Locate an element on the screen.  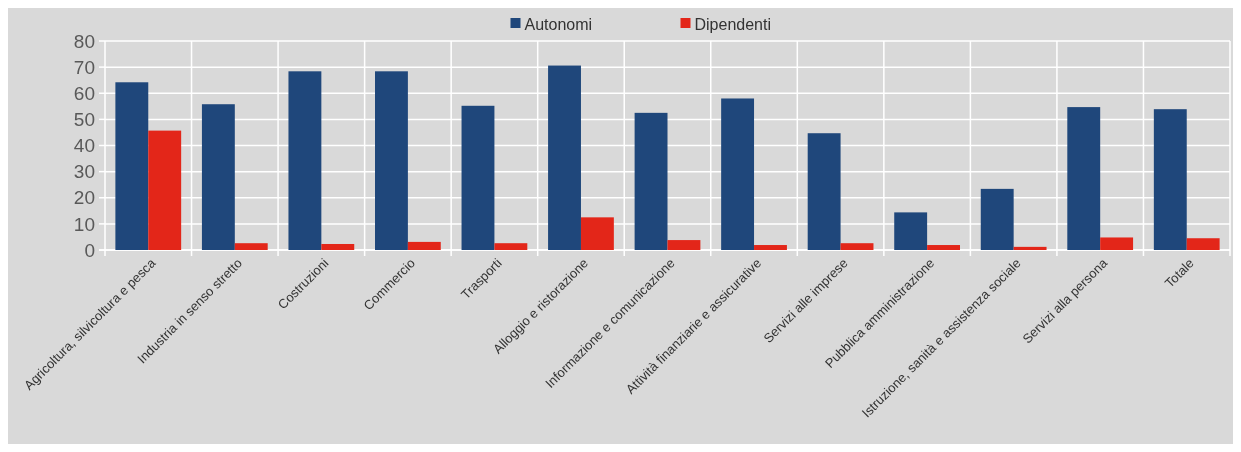
y-tick-label: 80 is located at coordinates (84, 41).